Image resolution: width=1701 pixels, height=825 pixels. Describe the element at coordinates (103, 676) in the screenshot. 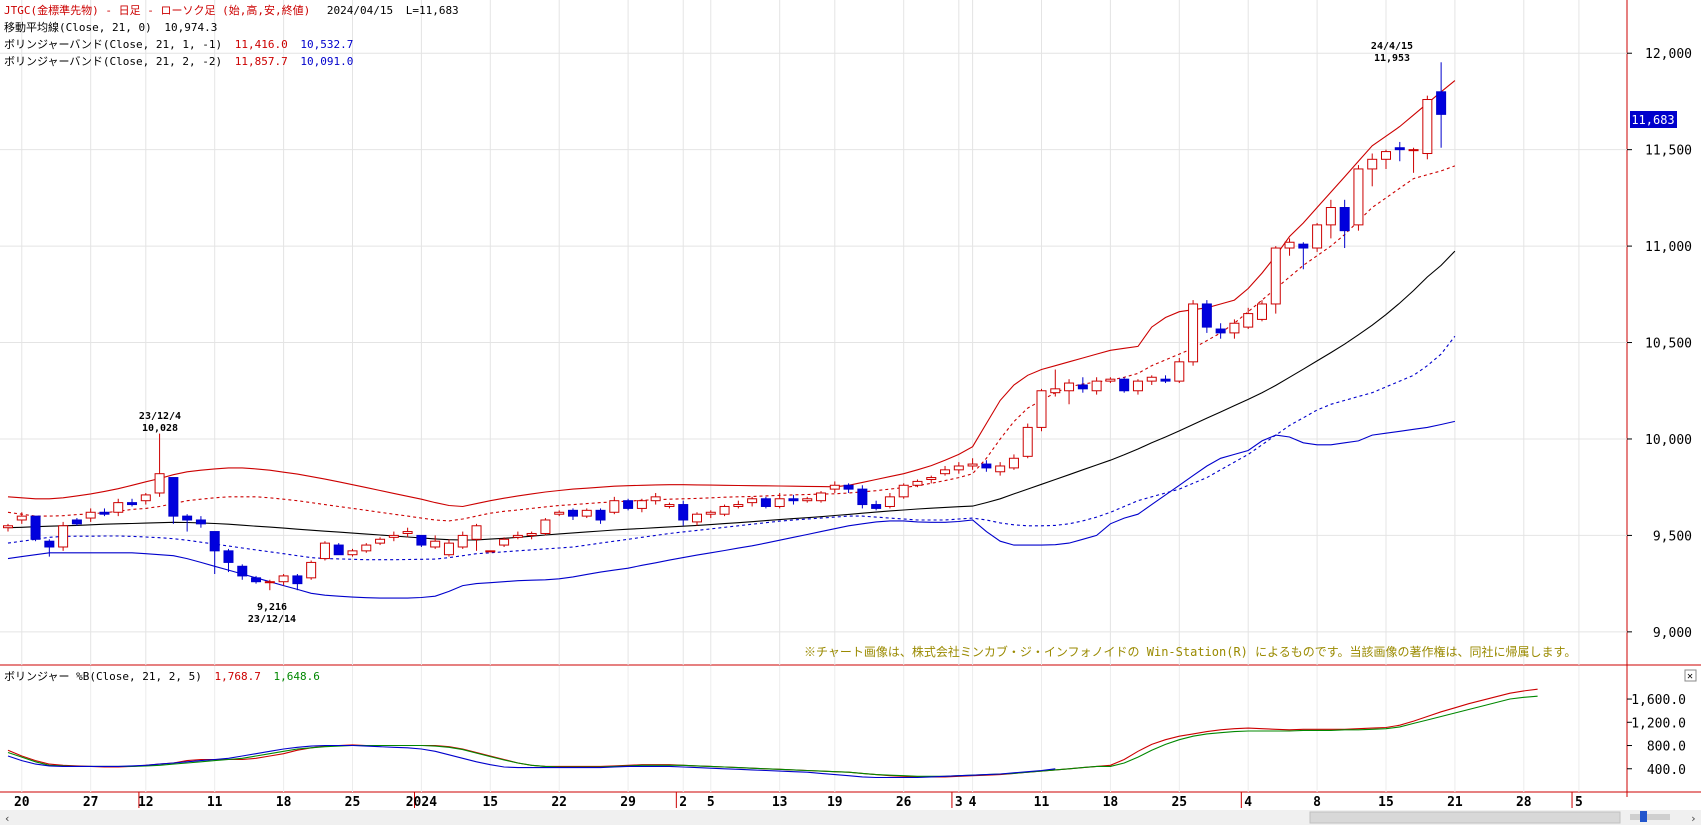

I see `legend-pctb-label: ボリンジャー %B(Close, 21, 2, 5)` at that location.